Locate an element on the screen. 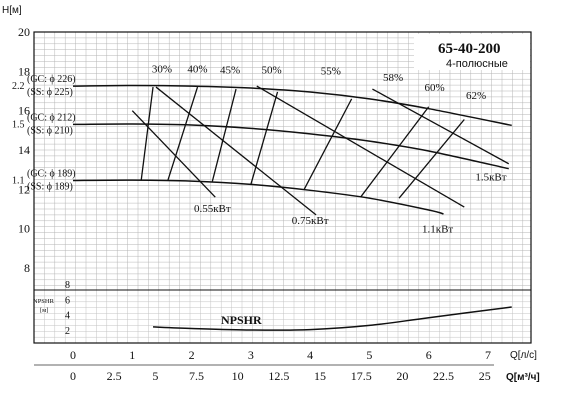 Image resolution: width=580 pixels, height=402 pixels. power-label: 1.5кВт is located at coordinates (490, 177).